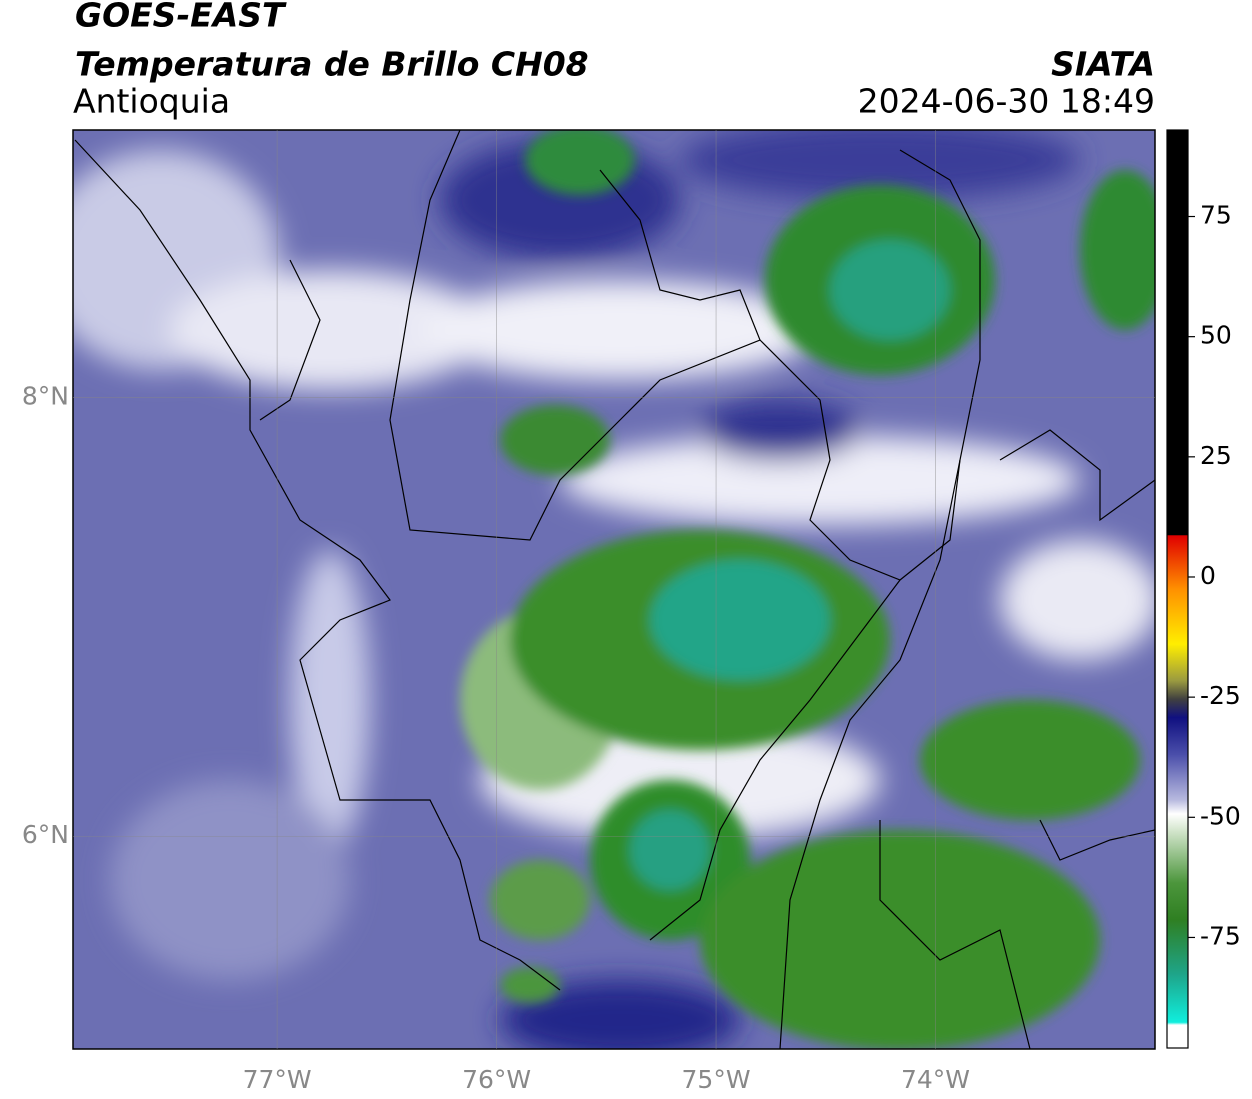 The width and height of the screenshot is (1252, 1099). I want to click on colorbar-tick-label: 25, so click(1216, 455).